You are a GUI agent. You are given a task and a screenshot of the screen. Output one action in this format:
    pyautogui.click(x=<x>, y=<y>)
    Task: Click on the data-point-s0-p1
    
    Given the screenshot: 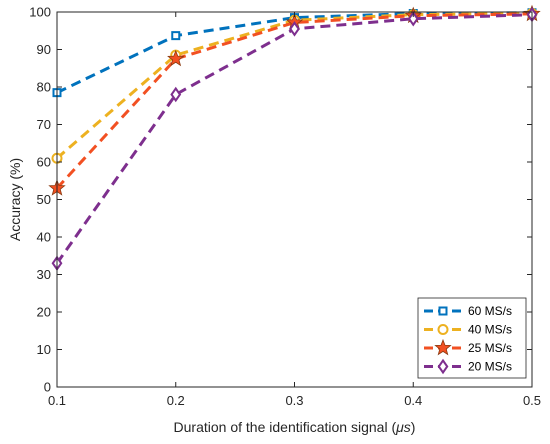 What is the action you would take?
    pyautogui.click(x=176, y=36)
    